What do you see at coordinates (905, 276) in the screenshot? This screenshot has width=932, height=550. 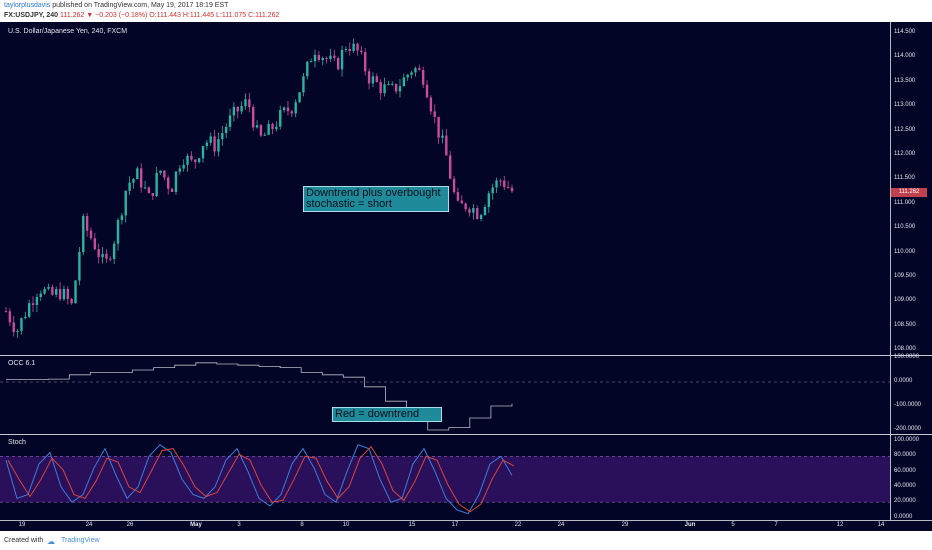 I see `price-tick: 109.500` at bounding box center [905, 276].